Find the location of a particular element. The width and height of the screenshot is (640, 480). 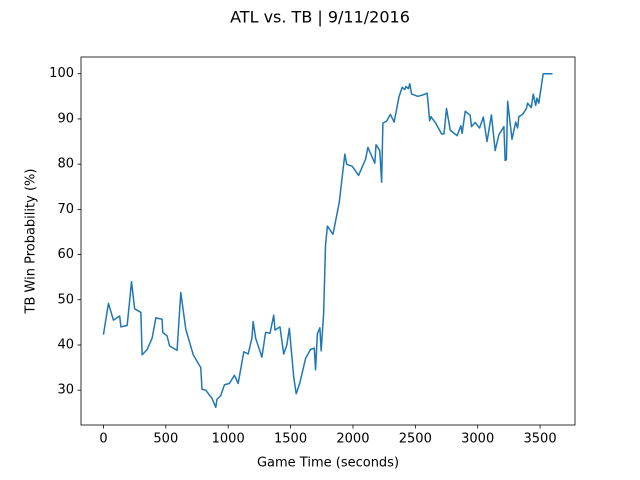

y-tick-label: 50 is located at coordinates (65, 299).